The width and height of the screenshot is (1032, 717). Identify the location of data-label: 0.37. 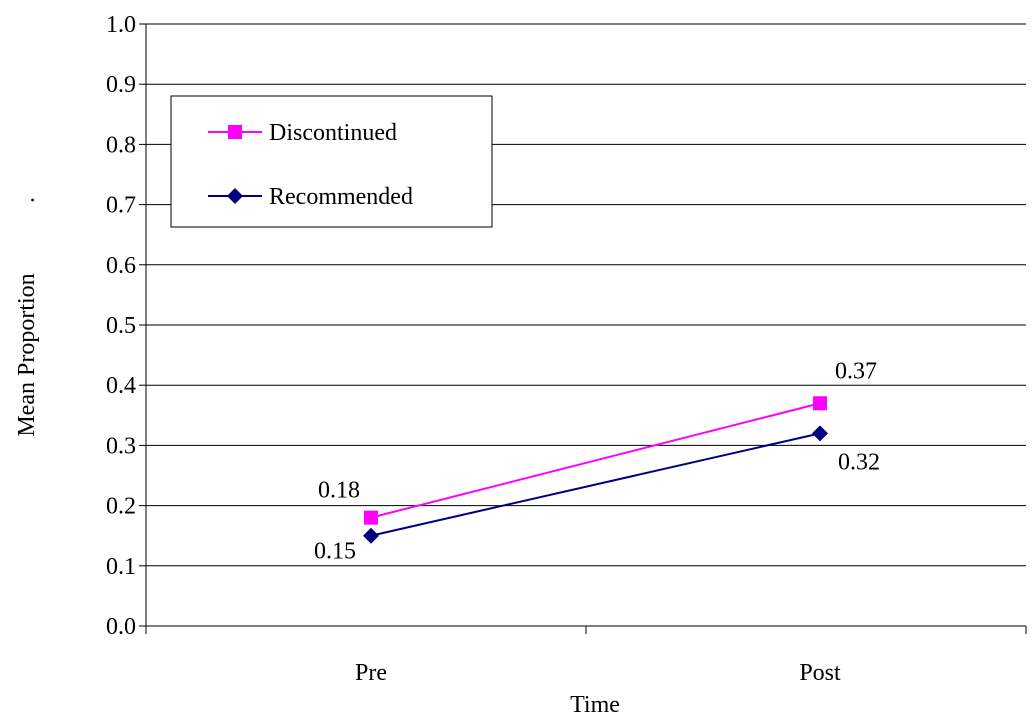
(856, 371).